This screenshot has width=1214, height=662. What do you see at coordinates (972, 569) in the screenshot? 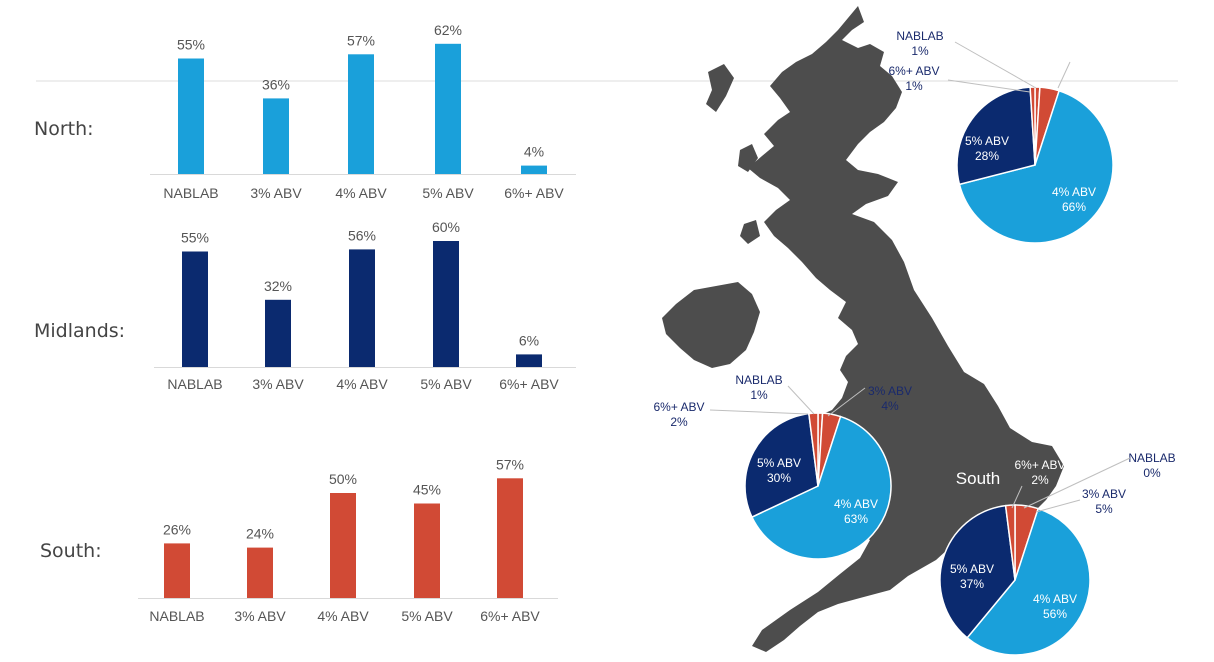
I see `south-pie-label-5pct-name: 5% ABV` at bounding box center [972, 569].